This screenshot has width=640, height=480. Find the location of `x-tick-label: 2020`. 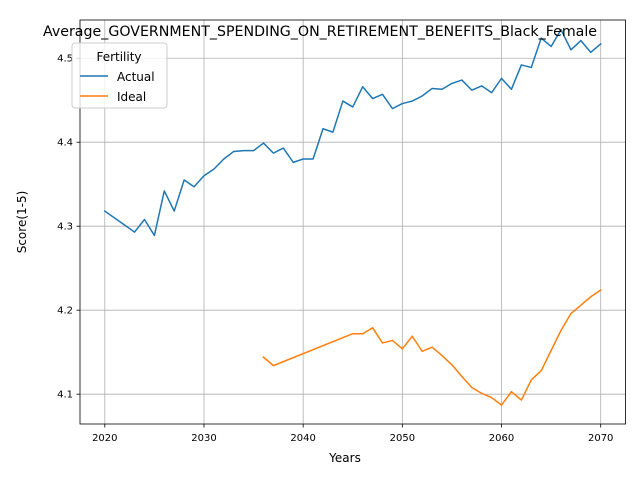

x-tick-label: 2020 is located at coordinates (104, 438).